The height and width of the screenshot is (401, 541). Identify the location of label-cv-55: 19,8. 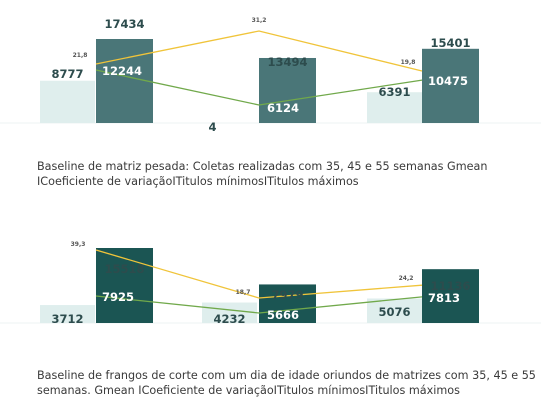
(408, 62).